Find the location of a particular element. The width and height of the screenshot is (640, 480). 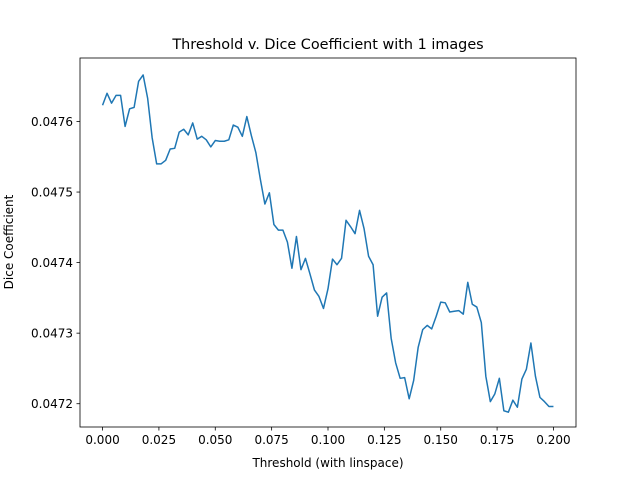

x-tick-label: 0.075 is located at coordinates (271, 440).